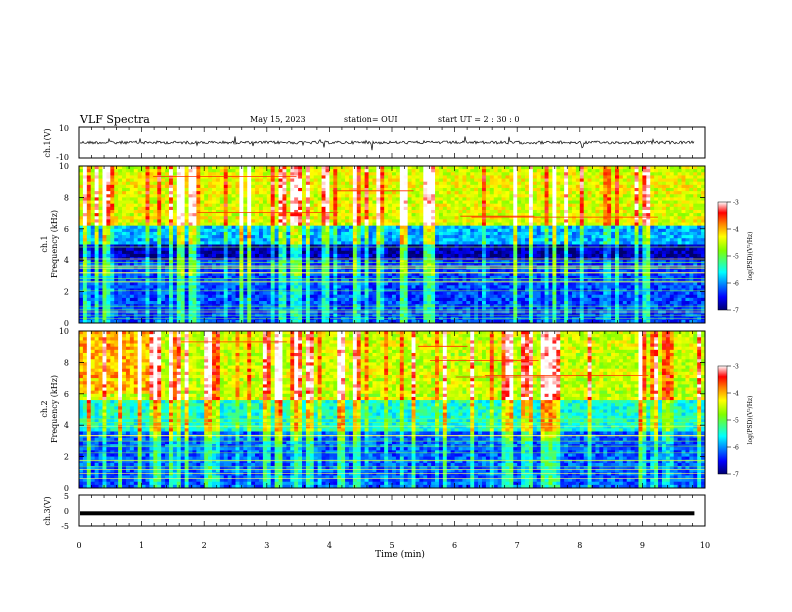 The image size is (792, 612). Describe the element at coordinates (722, 420) in the screenshot. I see `ch2-colorbar-gradient` at that location.